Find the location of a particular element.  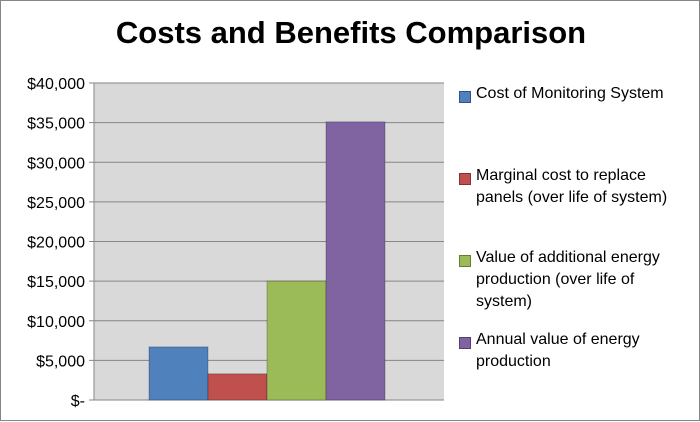

legend-label: Annual value of energy production is located at coordinates (558, 350).